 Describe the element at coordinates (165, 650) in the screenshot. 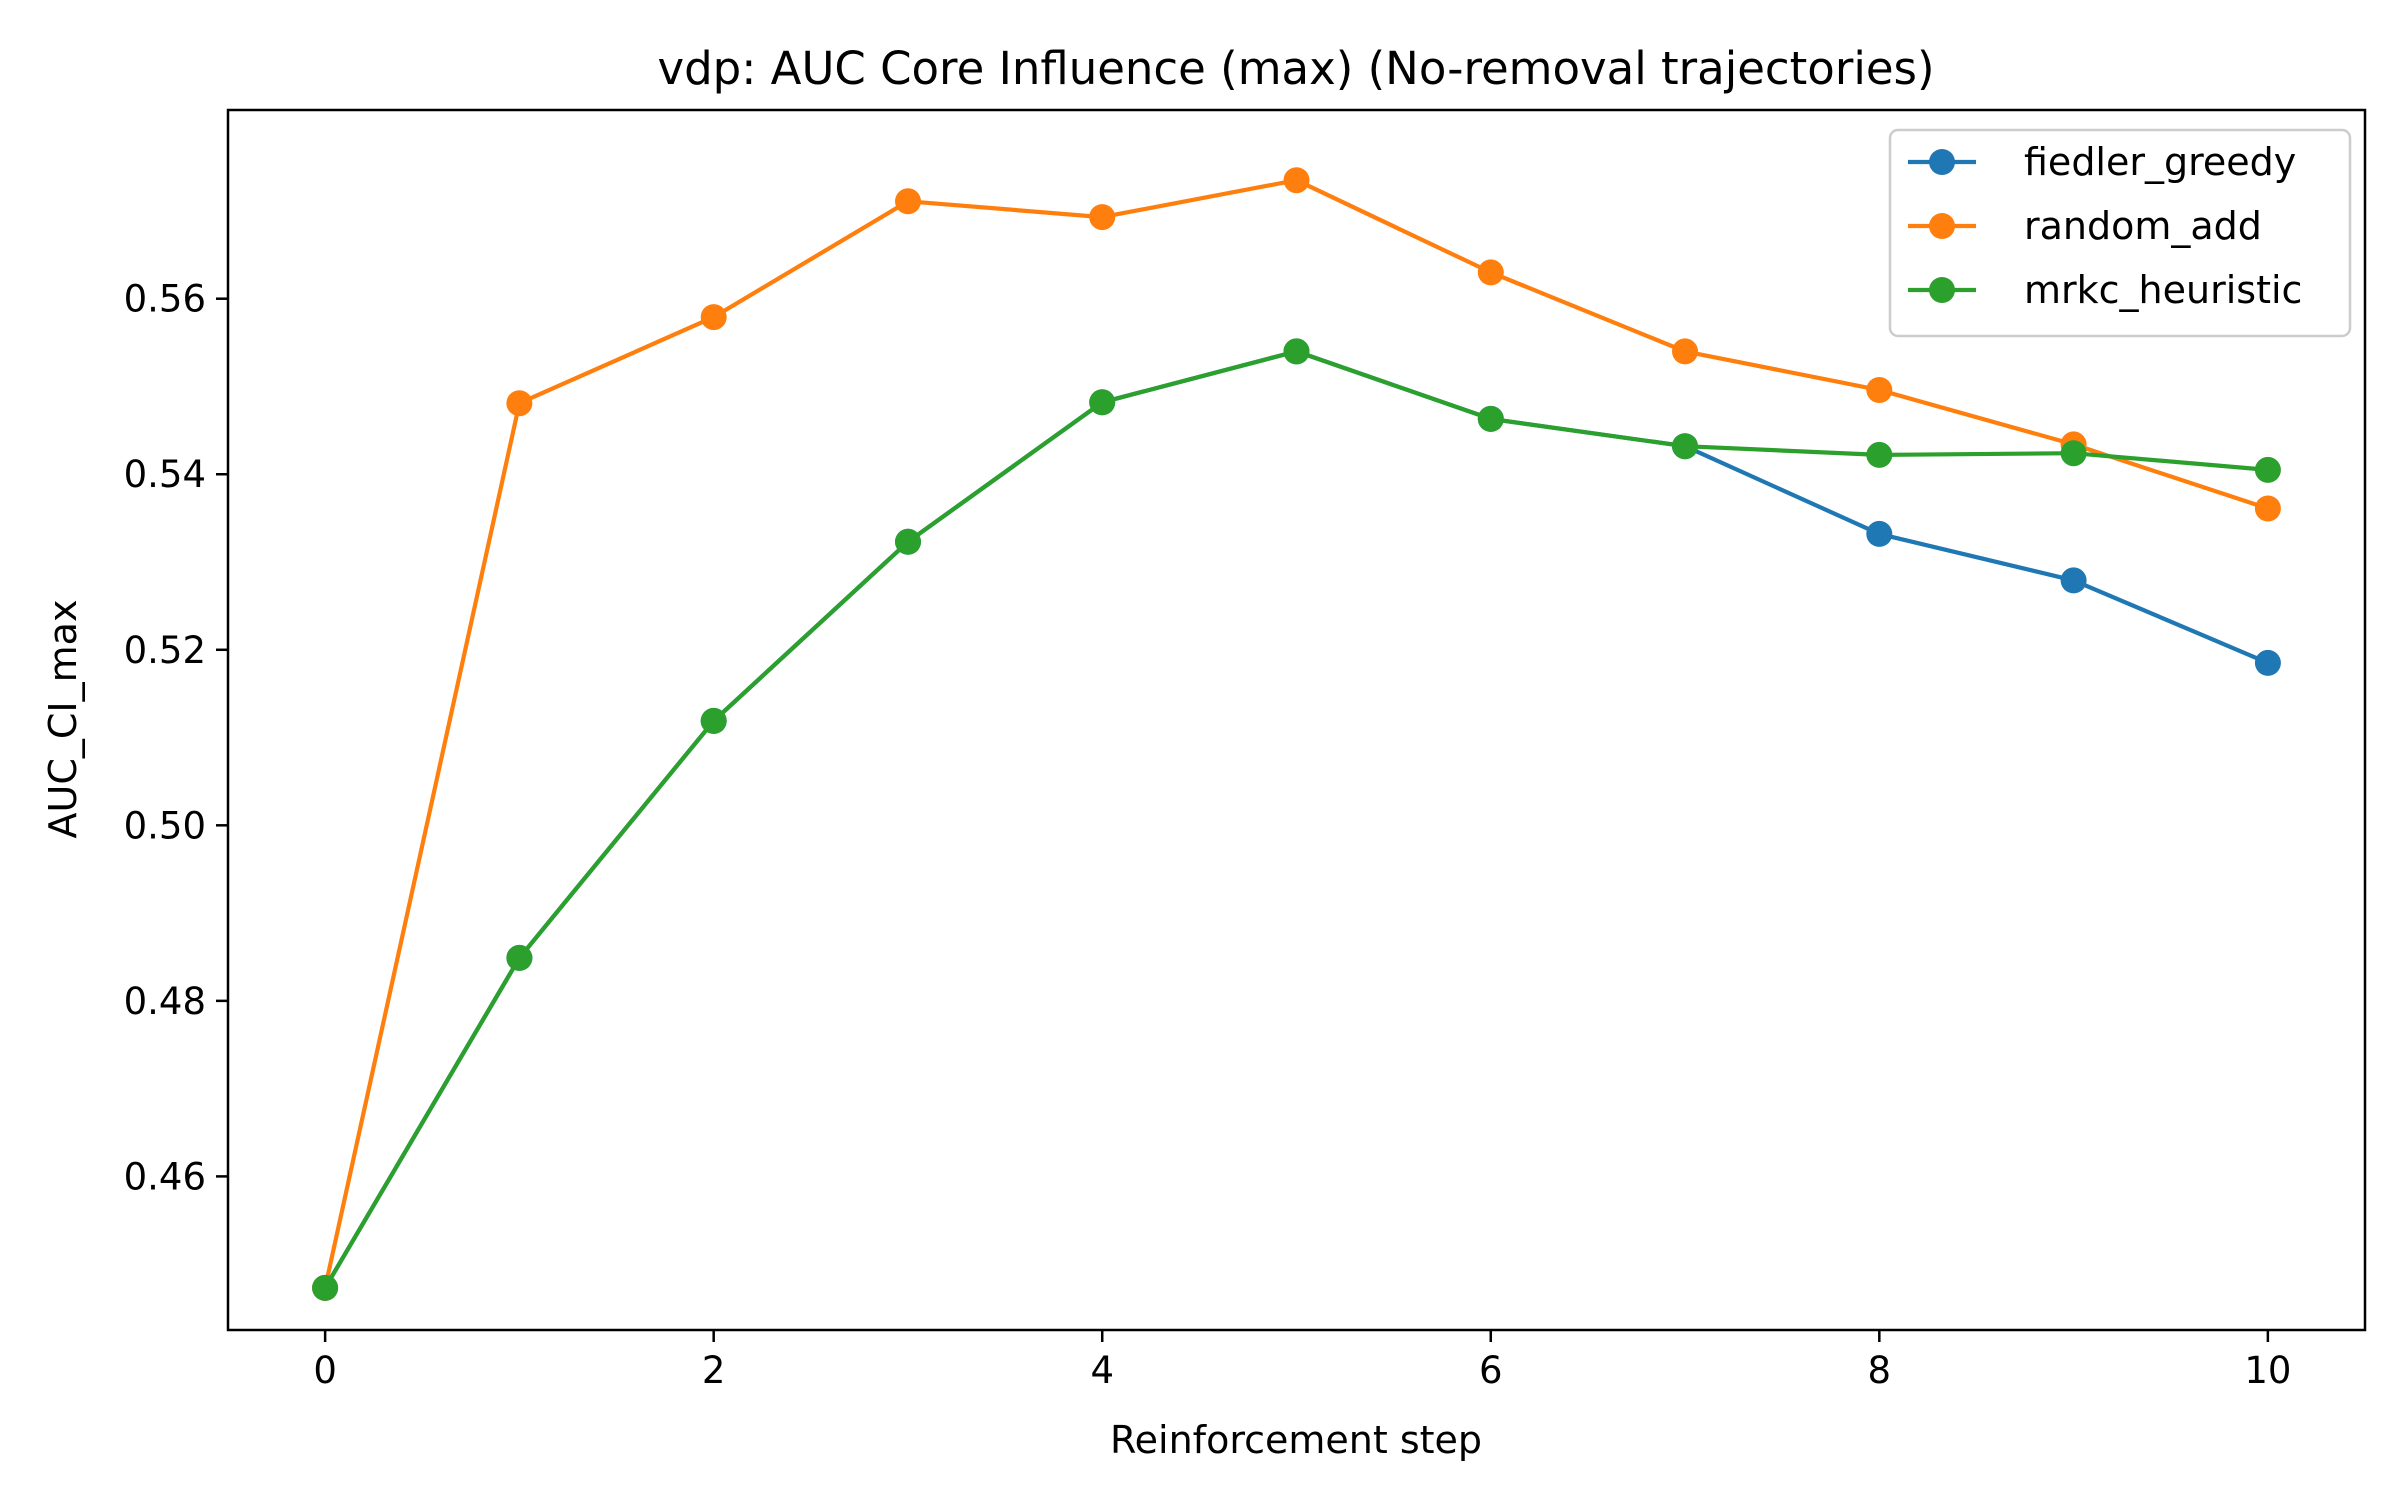

I see `y-tick-label-0.52: 0.52` at that location.